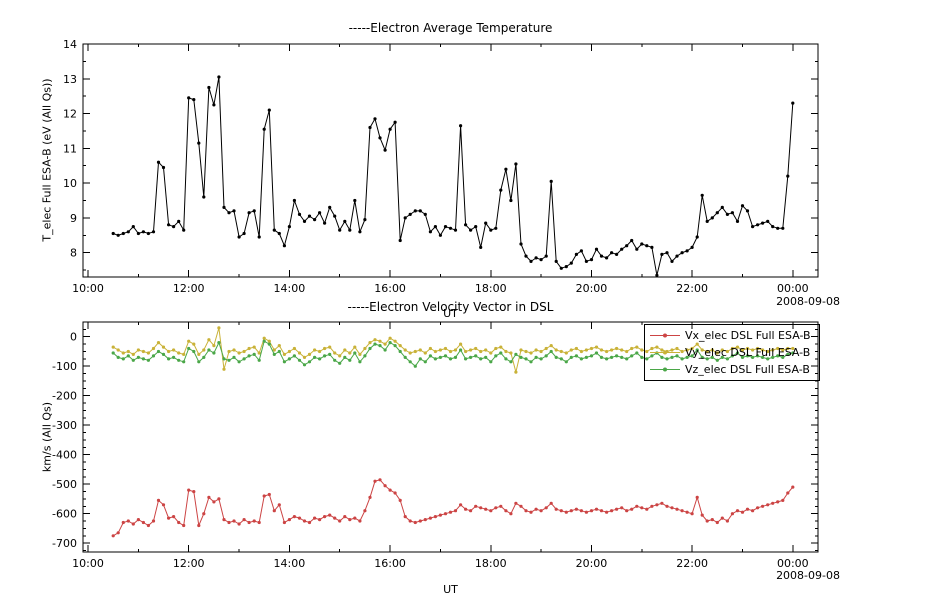 This screenshot has height=608, width=926. Describe the element at coordinates (70, 79) in the screenshot. I see `svg-text: 13` at that location.